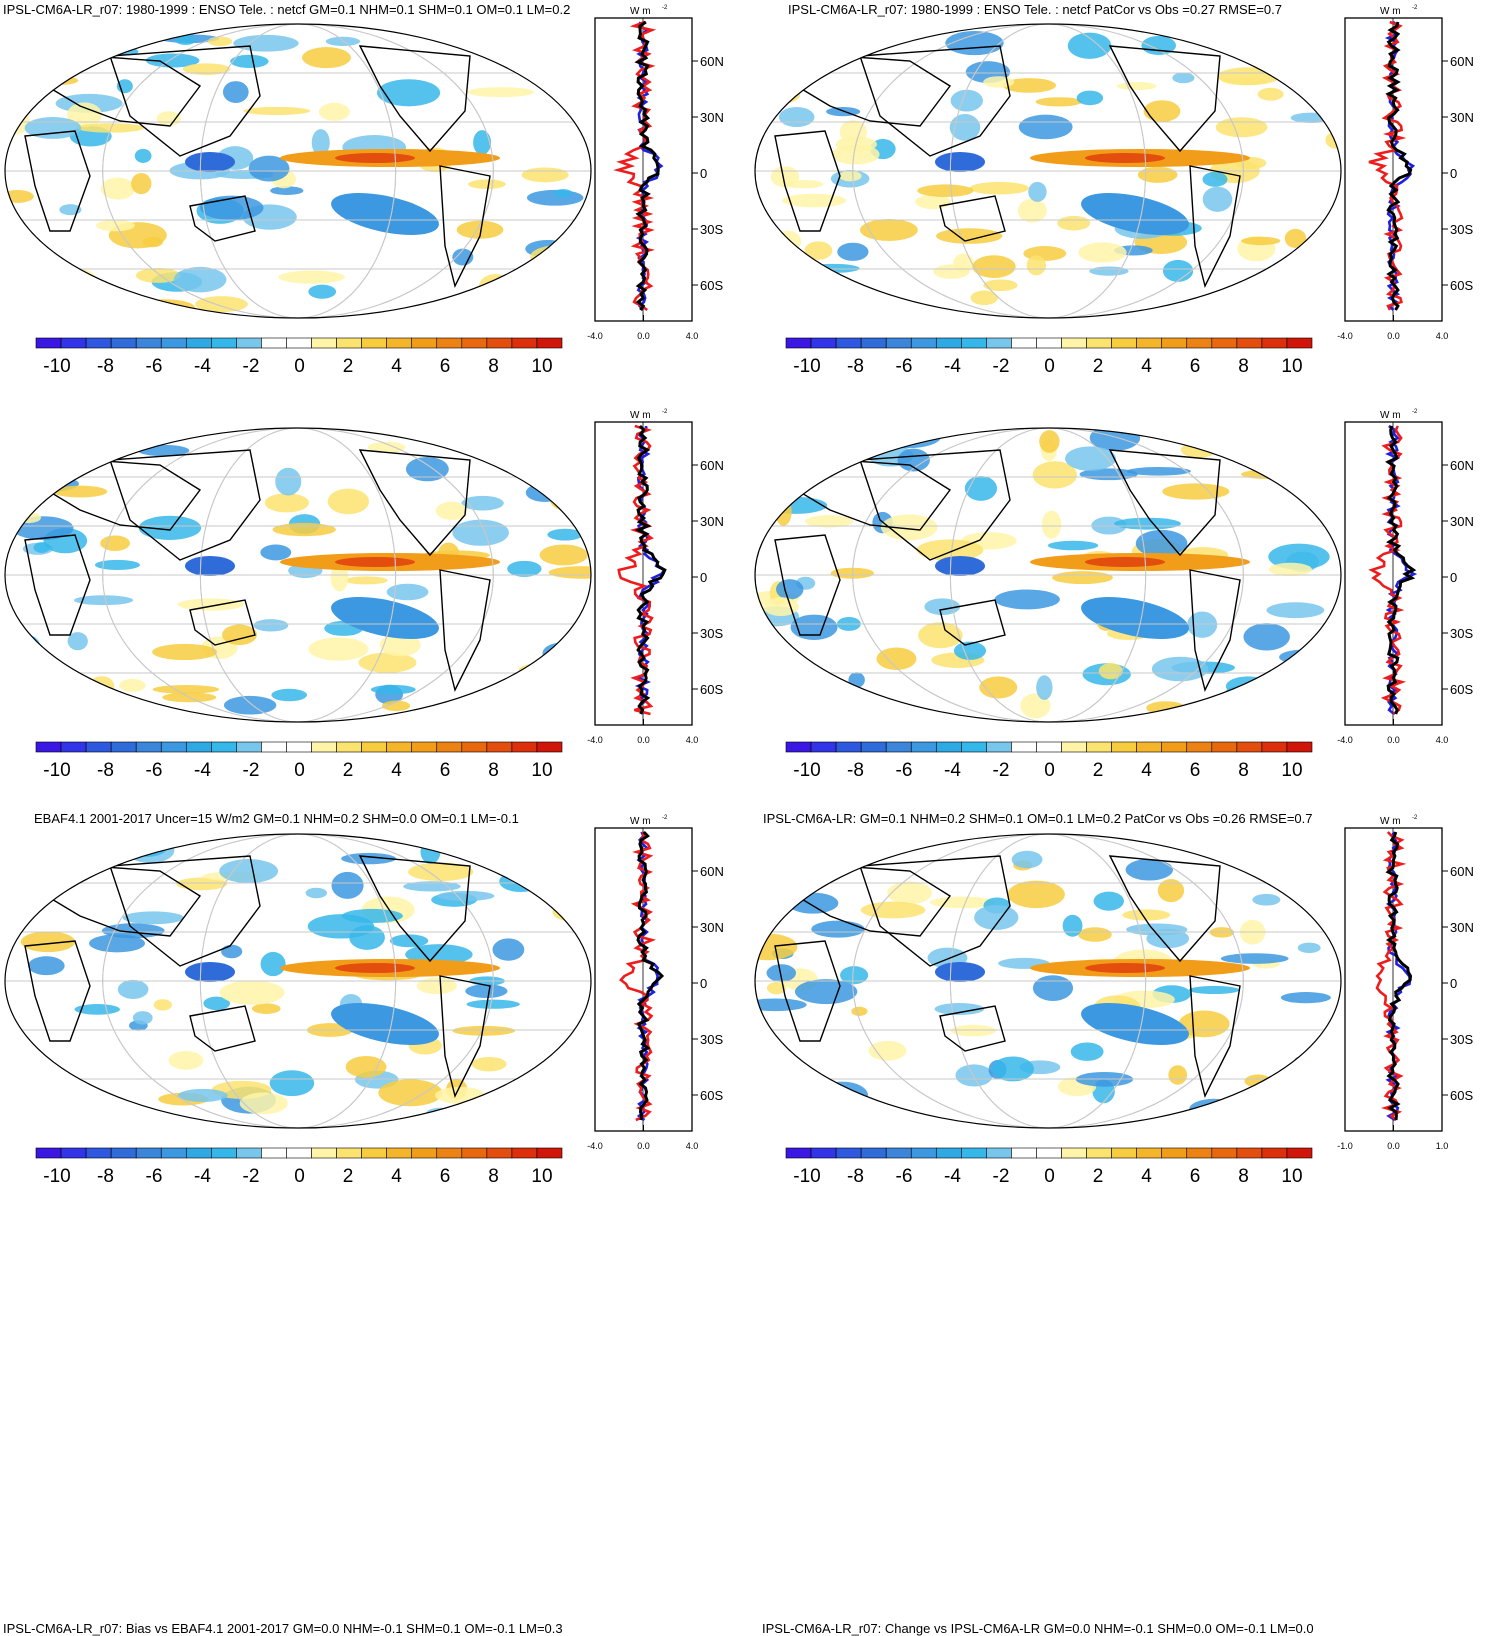 The width and height of the screenshot is (1488, 1636). I want to click on lat-label: 30N, so click(1462, 521).